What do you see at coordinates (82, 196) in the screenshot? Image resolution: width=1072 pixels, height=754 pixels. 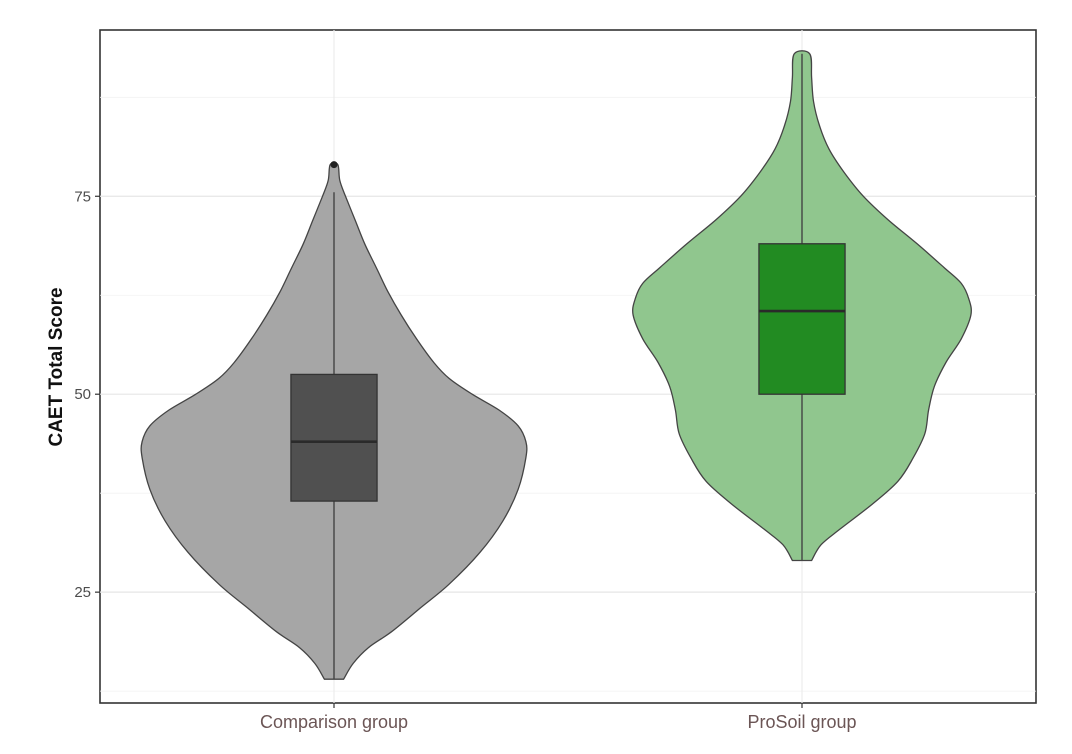 I see `y-tick-label: 75` at bounding box center [82, 196].